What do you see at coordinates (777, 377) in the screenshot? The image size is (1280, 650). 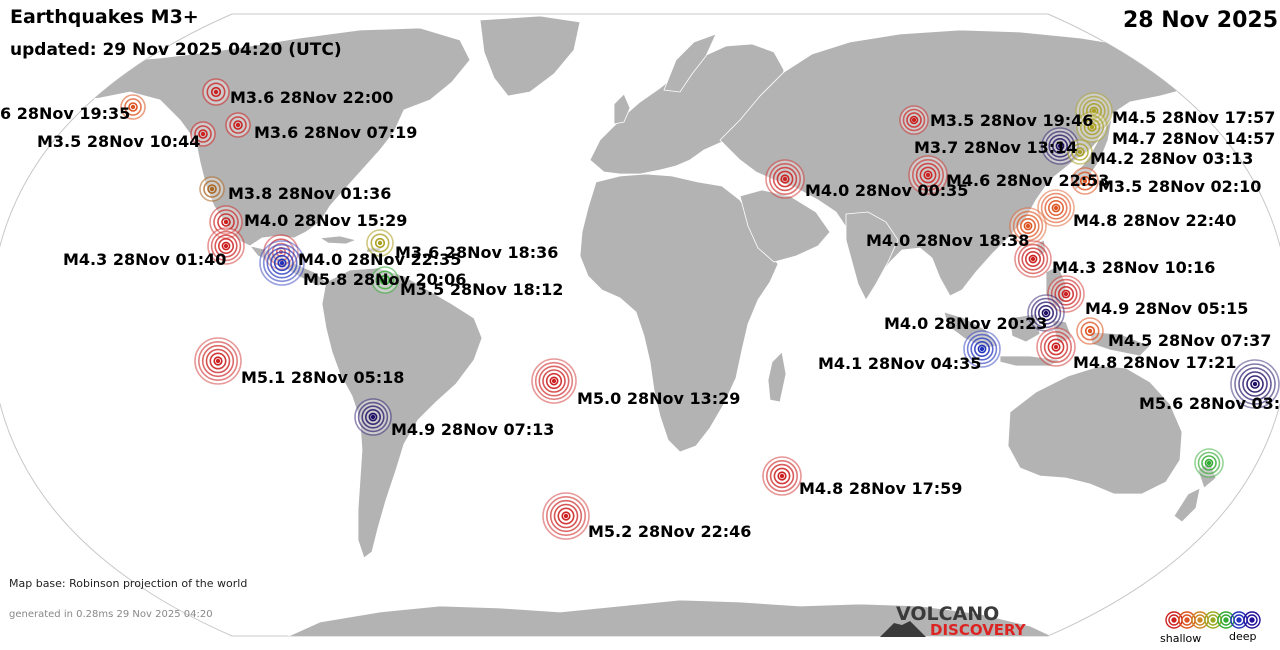 I see `land-madagascar` at bounding box center [777, 377].